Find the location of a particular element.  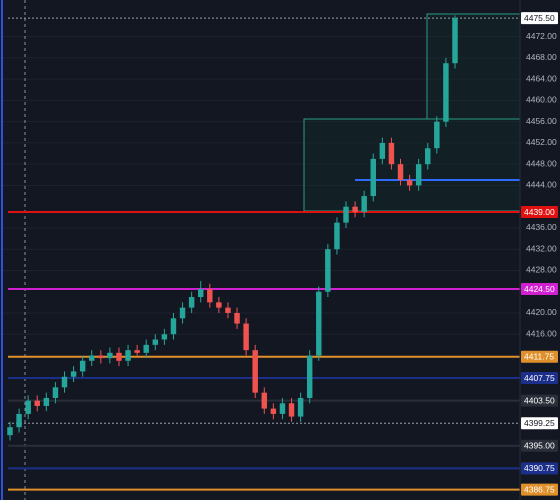

y-tick-label: 4420.00 is located at coordinates (541, 312).